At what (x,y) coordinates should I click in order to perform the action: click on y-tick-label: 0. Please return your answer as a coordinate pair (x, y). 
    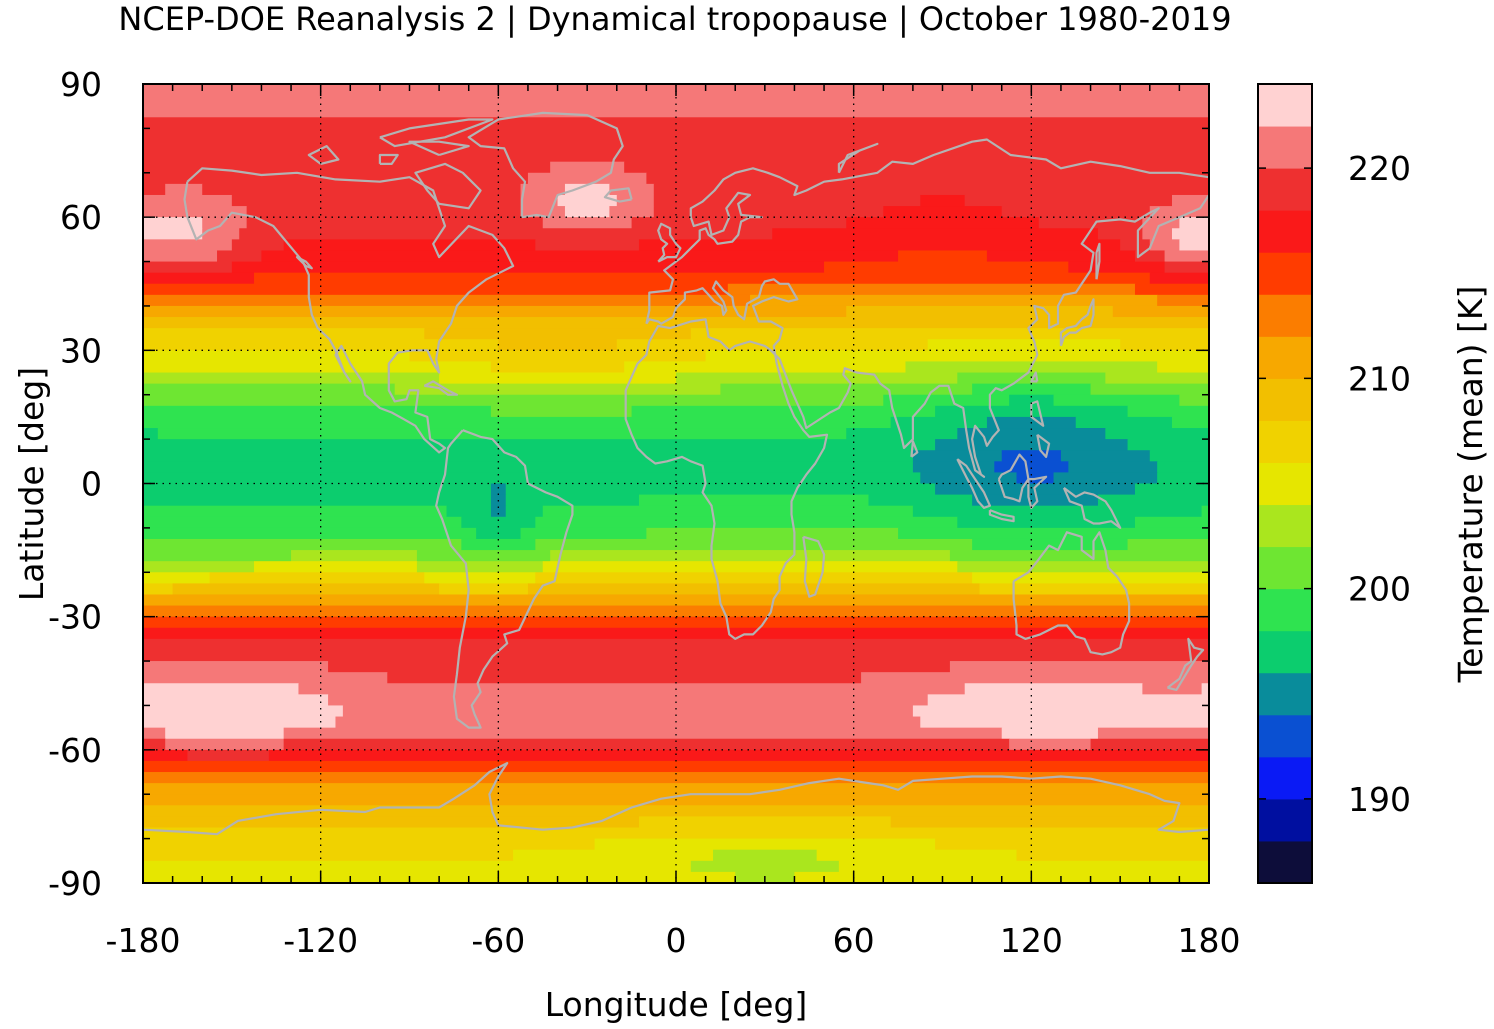
    Looking at the image, I should click on (91, 484).